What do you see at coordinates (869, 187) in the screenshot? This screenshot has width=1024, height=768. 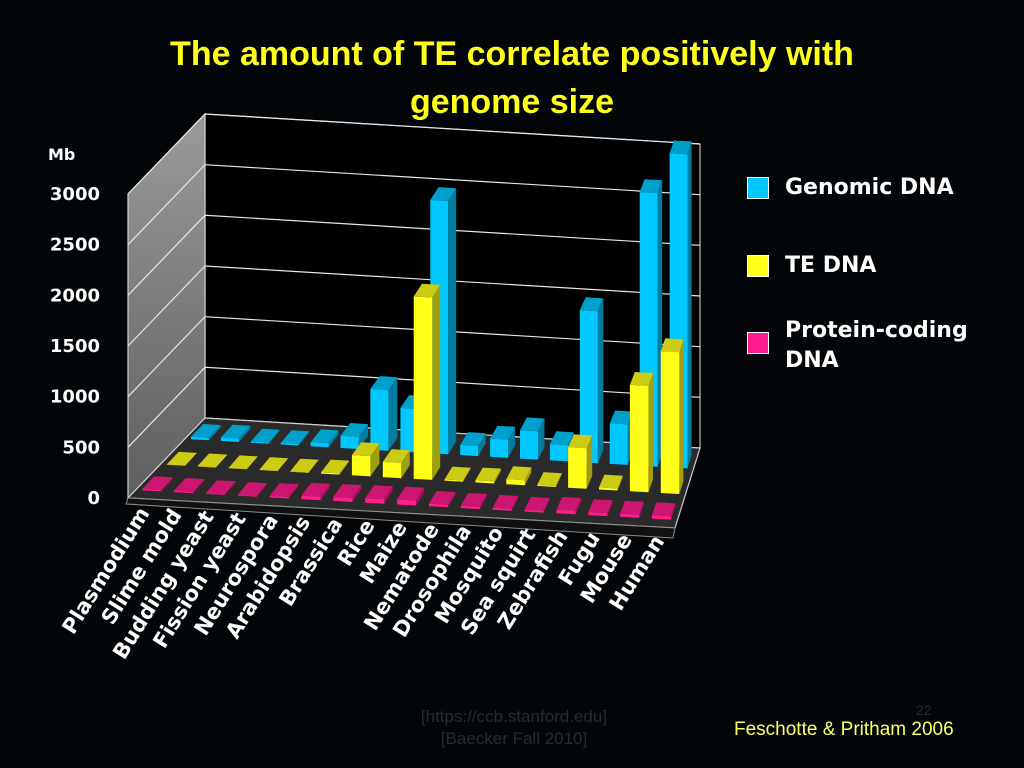 I see `legend-label-genomic-dna: Genomic DNA` at bounding box center [869, 187].